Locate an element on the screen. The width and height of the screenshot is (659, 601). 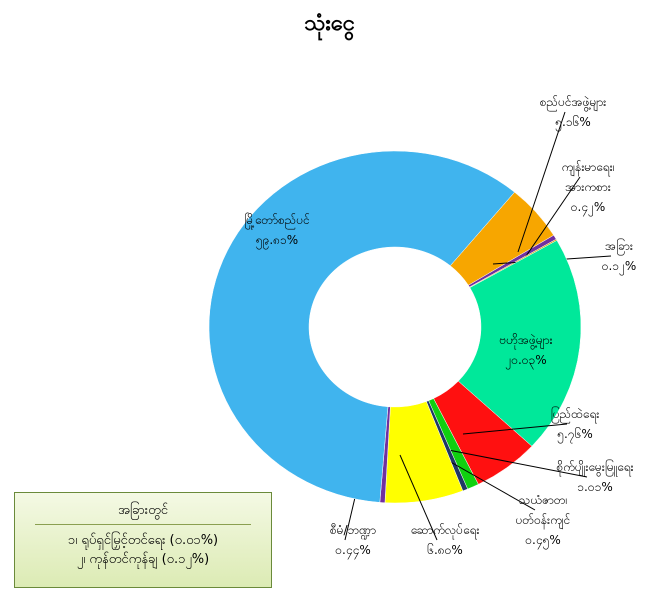
slice-label: ဗဟိုအဖွဲ့များ is located at coordinates (526, 340).